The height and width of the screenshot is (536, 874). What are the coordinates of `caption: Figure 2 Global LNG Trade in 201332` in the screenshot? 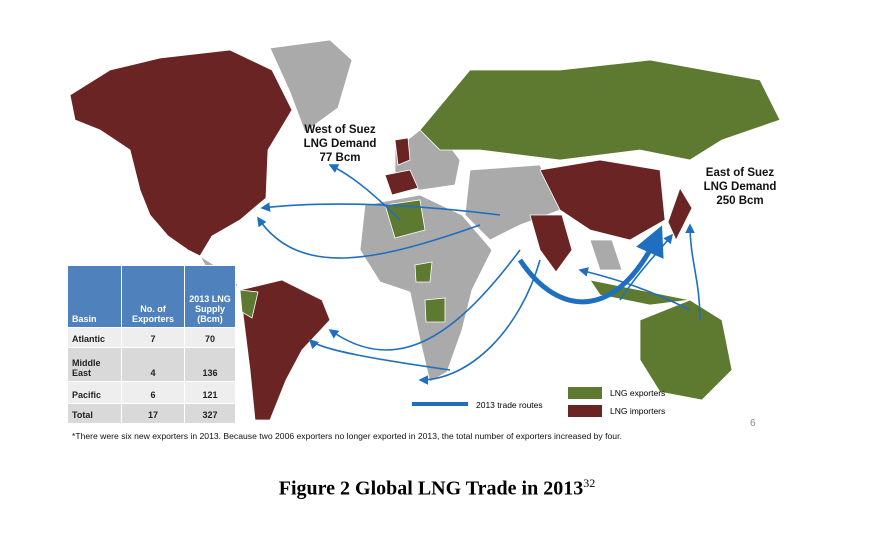 It's located at (437, 488).